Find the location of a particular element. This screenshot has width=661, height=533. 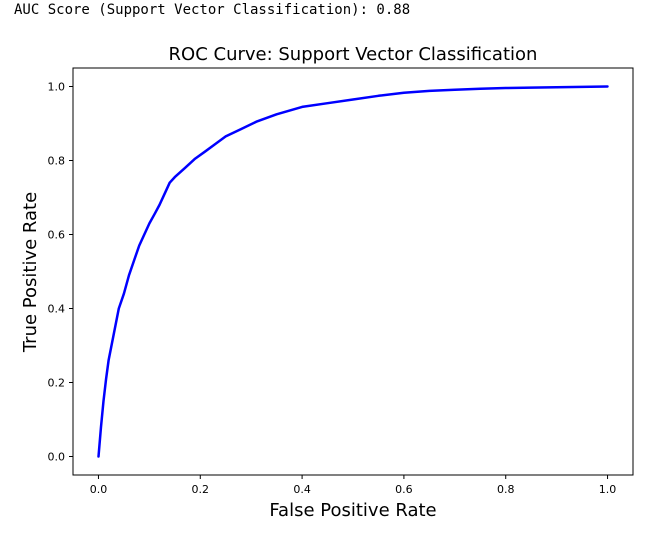

y-tick-label: 0.8 is located at coordinates (57, 161).